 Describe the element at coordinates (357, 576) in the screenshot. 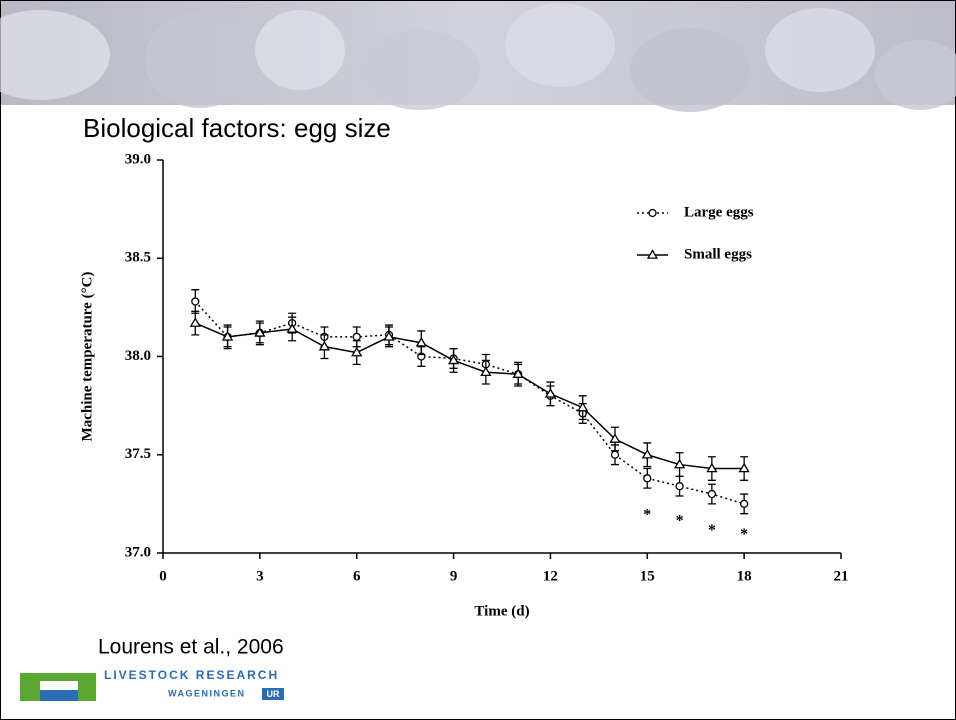

I see `x-tick-label: 6` at that location.